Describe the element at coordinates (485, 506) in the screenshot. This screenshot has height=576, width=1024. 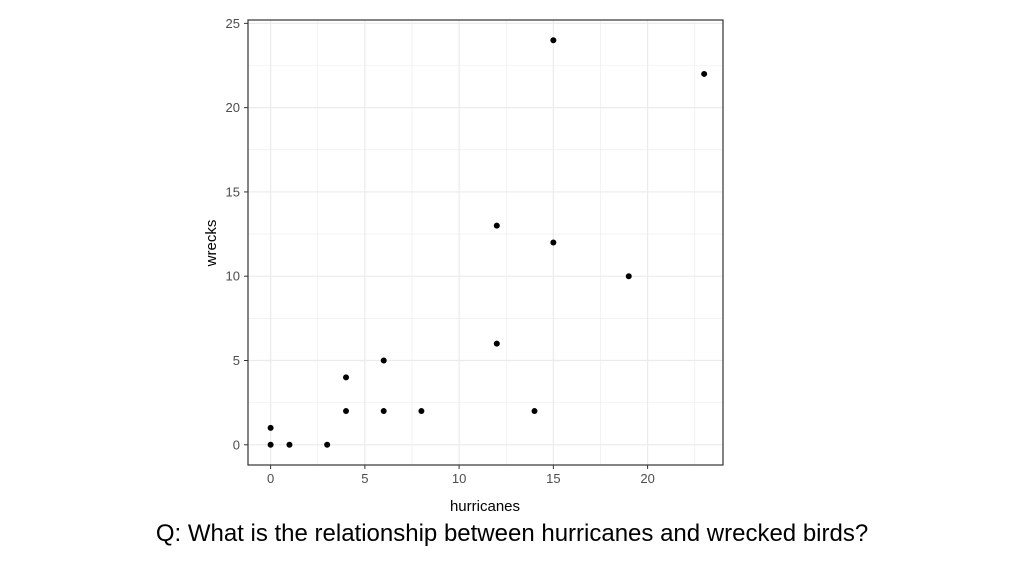
I see `x-axis-title: hurricanes` at that location.